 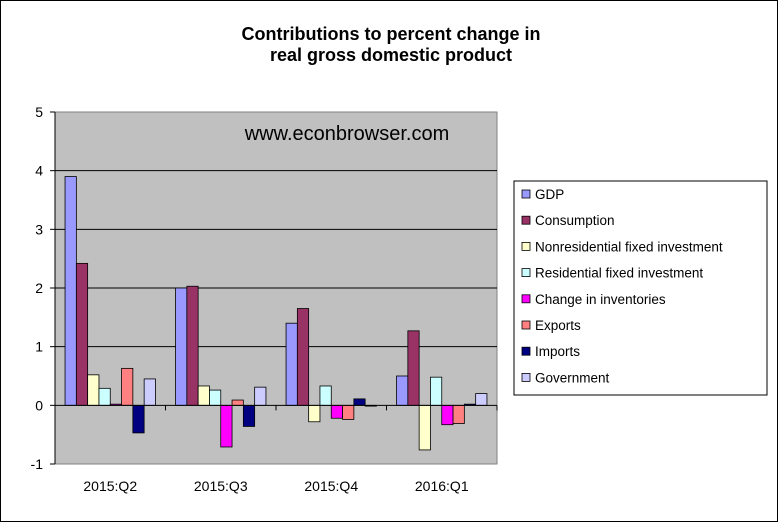 What do you see at coordinates (424, 427) in the screenshot?
I see `bar-nonresidential-fixed-investment-2016-q1` at bounding box center [424, 427].